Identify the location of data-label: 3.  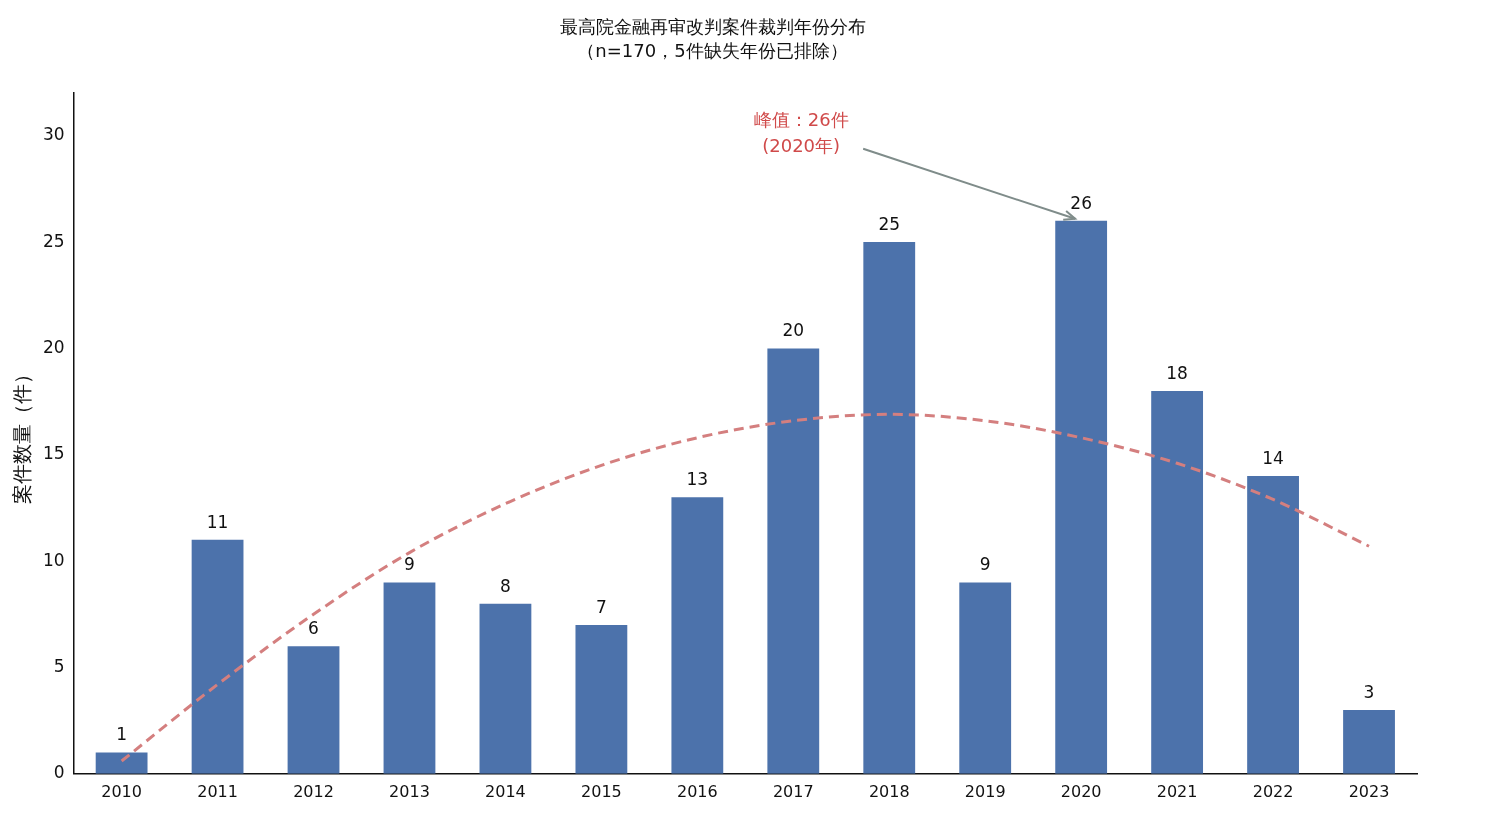
(1369, 691).